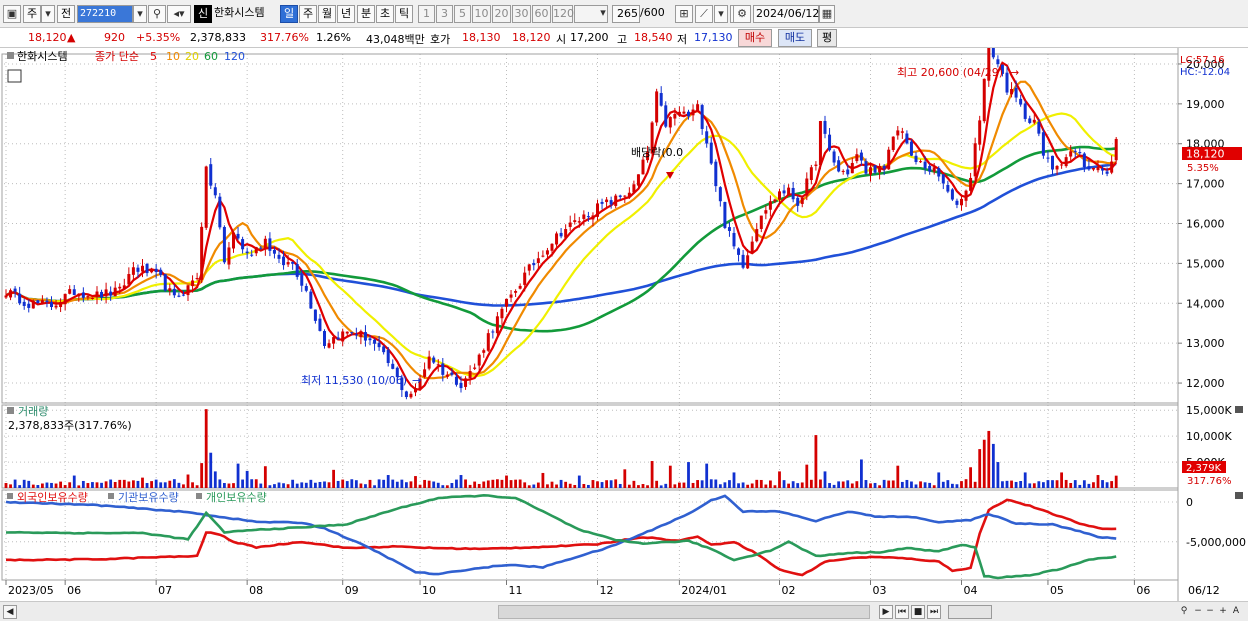  Describe the element at coordinates (1236, 611) in the screenshot. I see `font-size-icon: A` at that location.